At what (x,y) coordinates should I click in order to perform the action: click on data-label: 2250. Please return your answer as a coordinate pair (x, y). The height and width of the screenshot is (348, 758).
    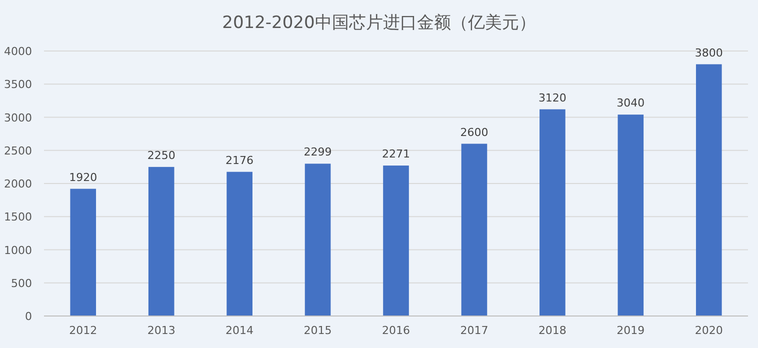
    Looking at the image, I should click on (161, 155).